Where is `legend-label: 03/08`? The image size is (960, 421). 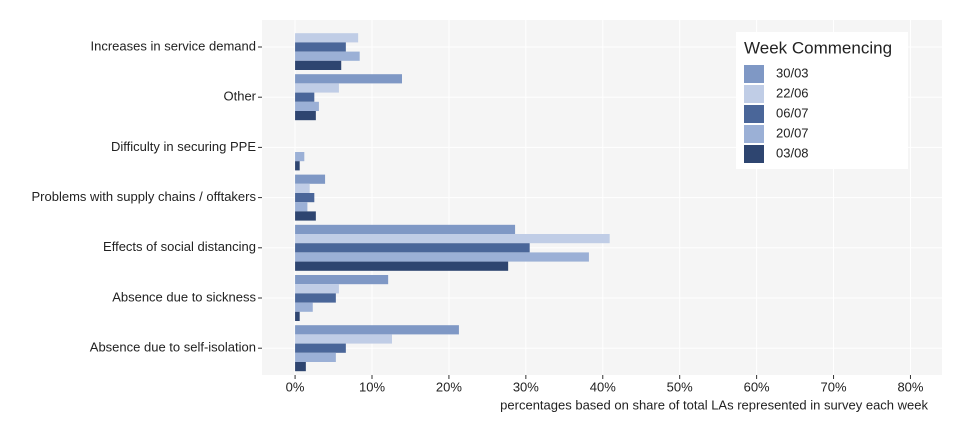
legend-label: 03/08 is located at coordinates (792, 152).